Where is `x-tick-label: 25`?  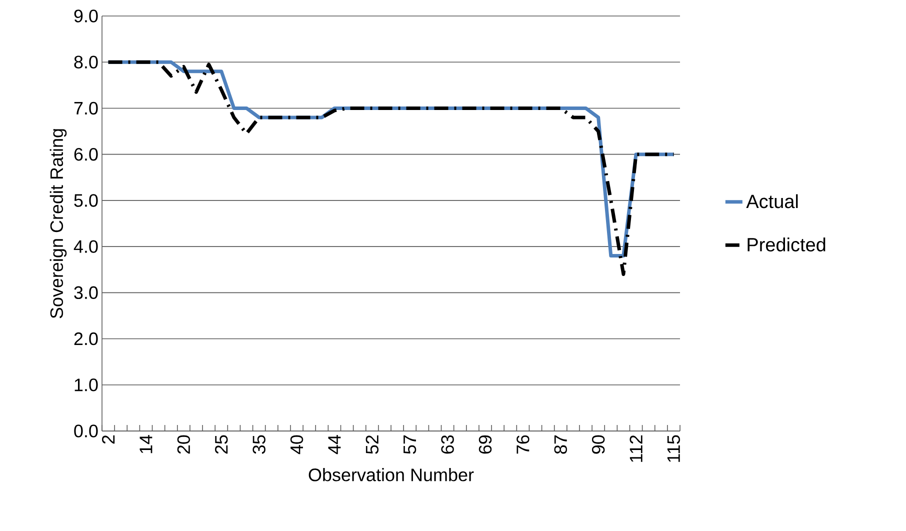
x-tick-label: 25 is located at coordinates (221, 444).